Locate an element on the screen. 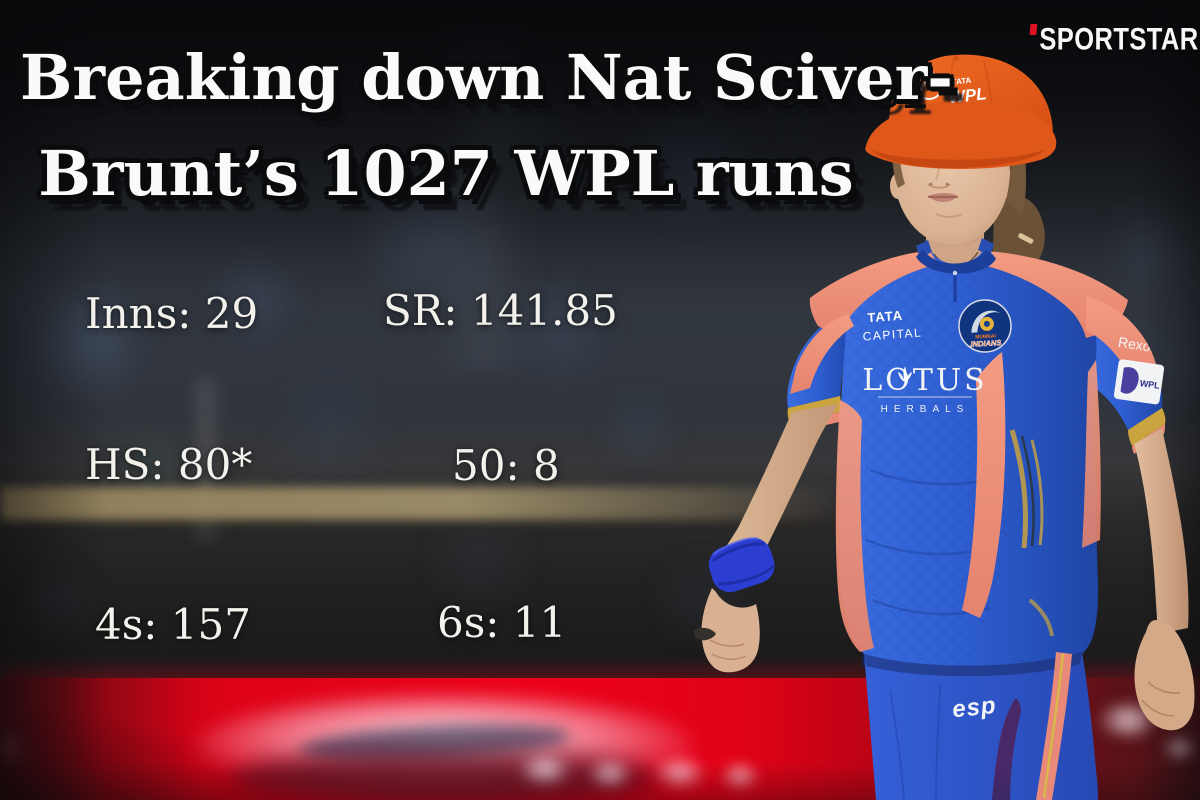 Image resolution: width=1200 pixels, height=800 pixels. trouser-gold-piping is located at coordinates (1053, 726).